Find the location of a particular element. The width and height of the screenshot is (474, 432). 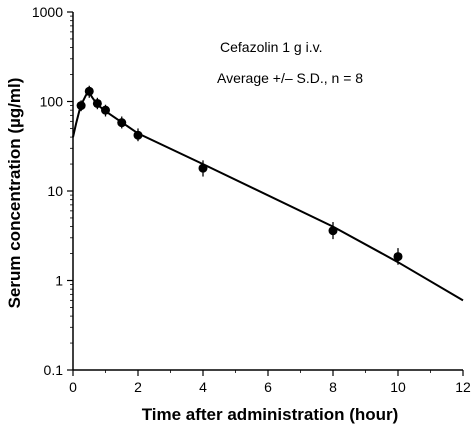

y-axis-title: Serum concentration (µg/ml) is located at coordinates (14, 193).